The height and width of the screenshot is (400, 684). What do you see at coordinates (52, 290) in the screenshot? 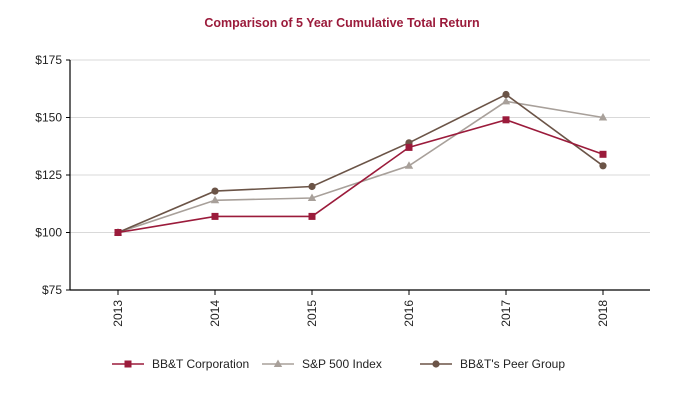
I see `y-tick-label: $75` at bounding box center [52, 290].